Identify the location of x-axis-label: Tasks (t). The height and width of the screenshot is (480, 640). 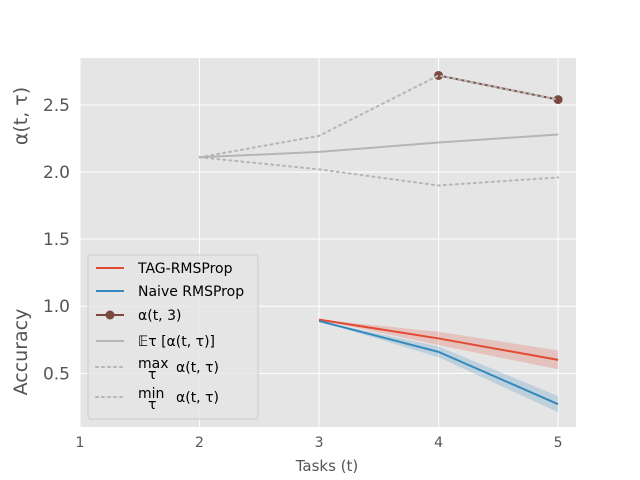
(327, 466).